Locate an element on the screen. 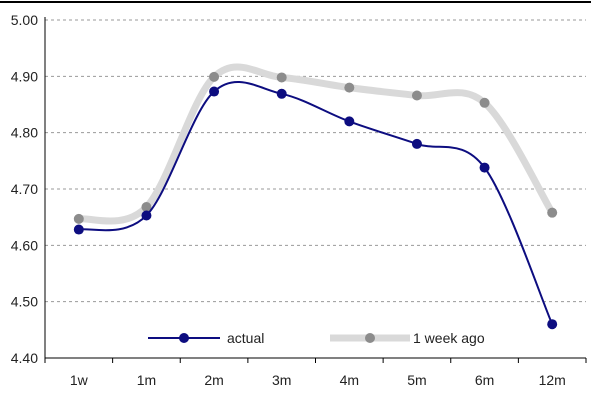 The image size is (591, 399). legend-marker-1-week-ago is located at coordinates (370, 338).